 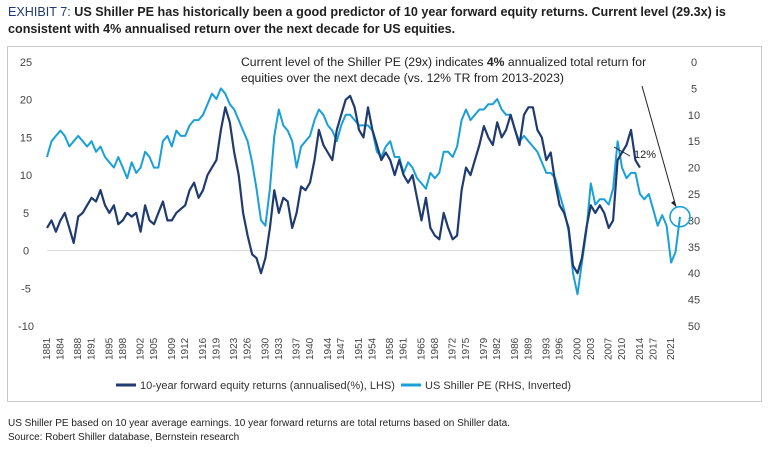 I want to click on right-tick-label: 40, so click(x=694, y=274).